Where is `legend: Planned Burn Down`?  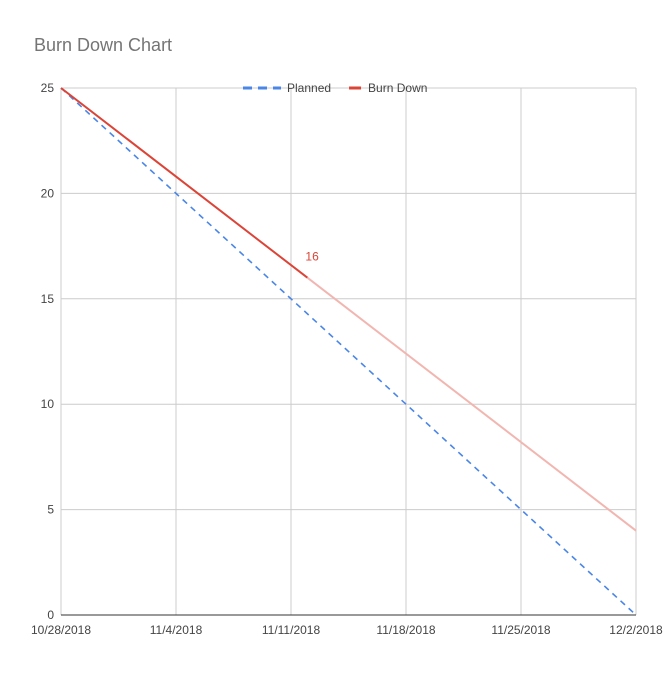
legend: Planned Burn Down is located at coordinates (335, 88).